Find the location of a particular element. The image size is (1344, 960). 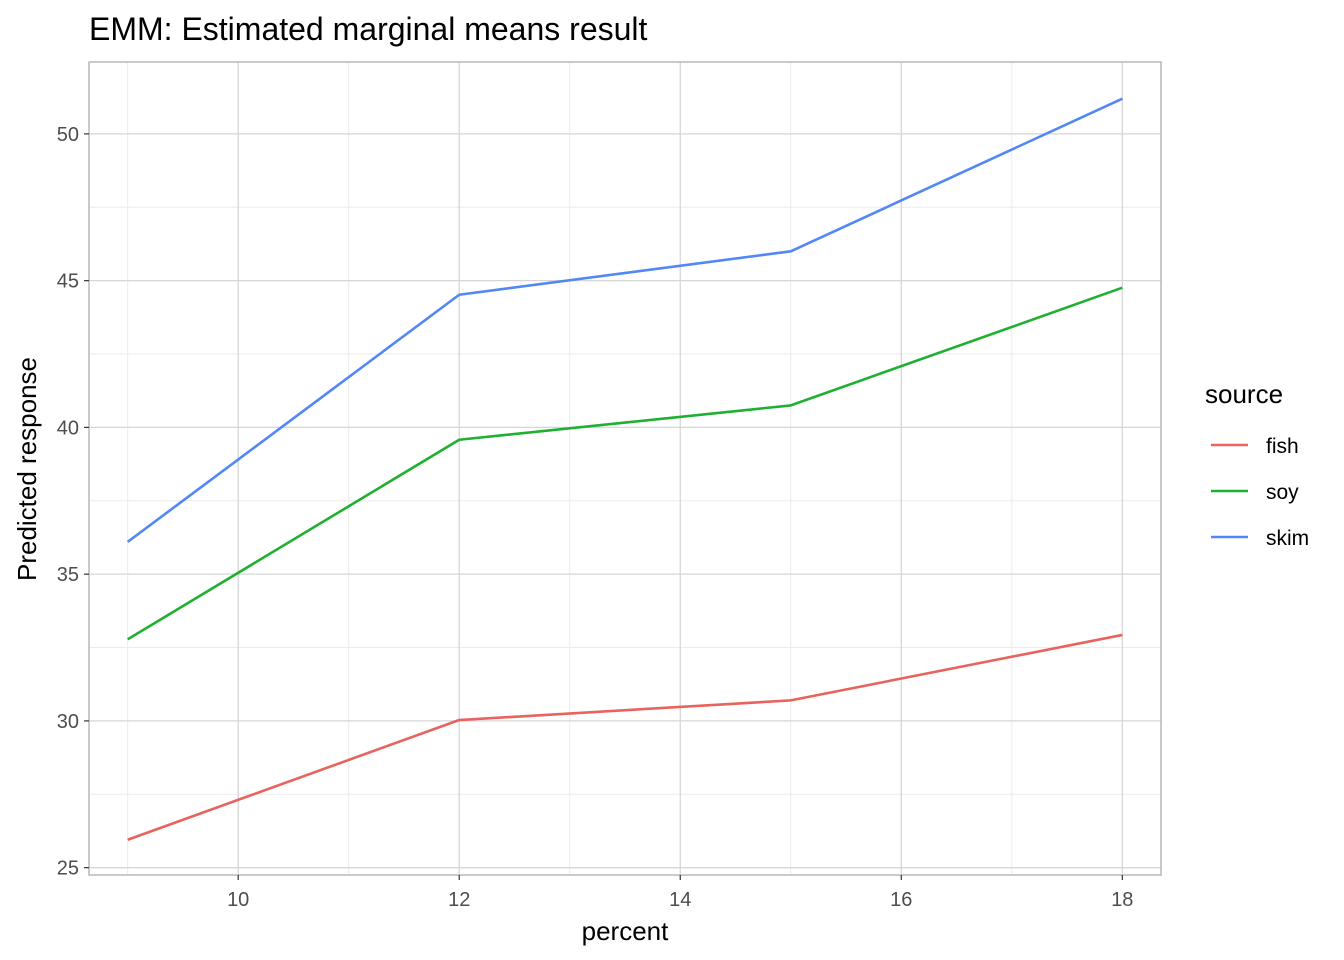

legend-title: source is located at coordinates (1244, 394).